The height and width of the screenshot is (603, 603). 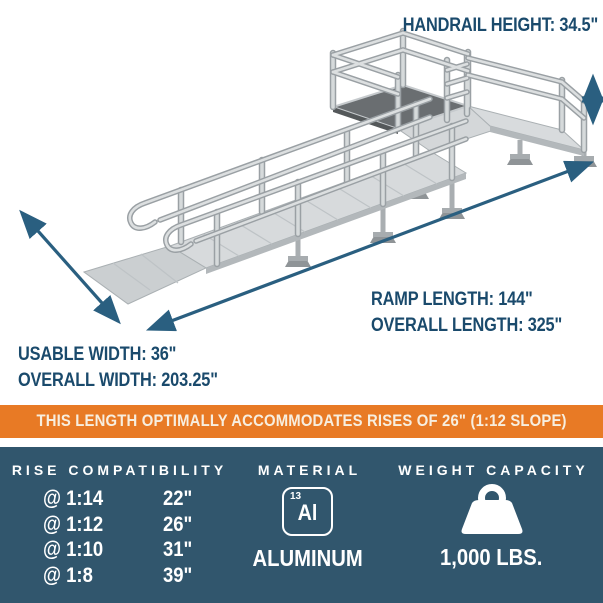 What do you see at coordinates (309, 470) in the screenshot?
I see `material-title: MATERIAL` at bounding box center [309, 470].